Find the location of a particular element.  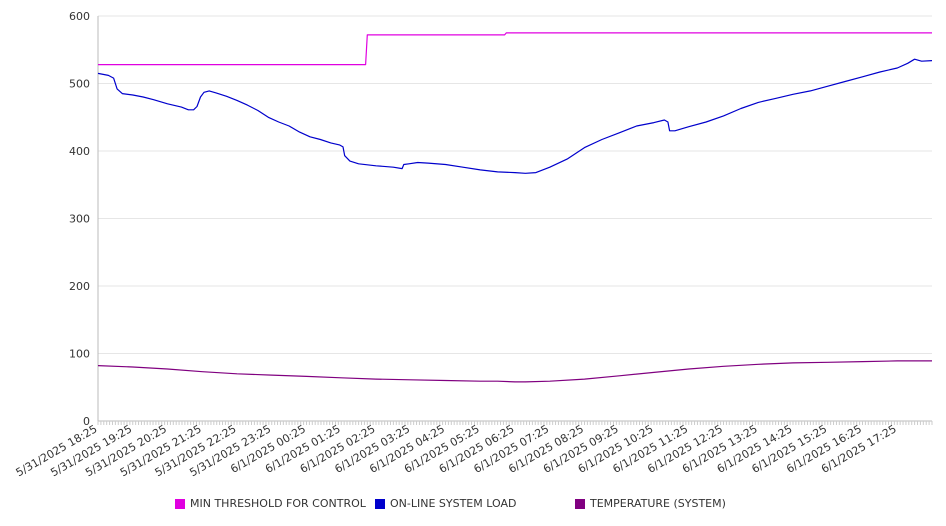

legend-item-online-system-load: ON-LINE SYSTEM LOAD is located at coordinates (445, 503).